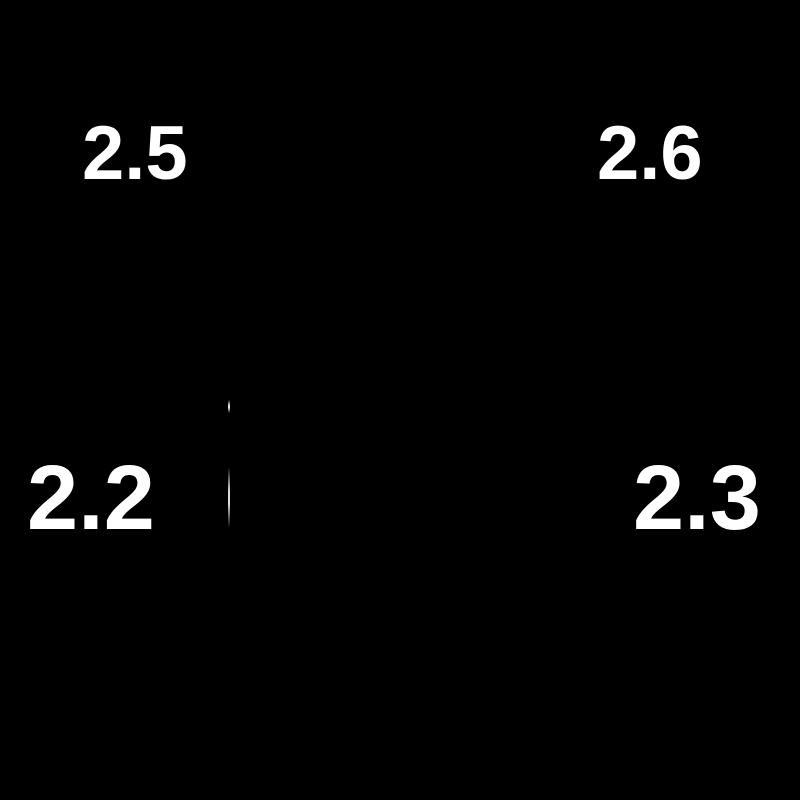 The image size is (800, 800). I want to click on label-bottom-right: 2.3, so click(697, 498).